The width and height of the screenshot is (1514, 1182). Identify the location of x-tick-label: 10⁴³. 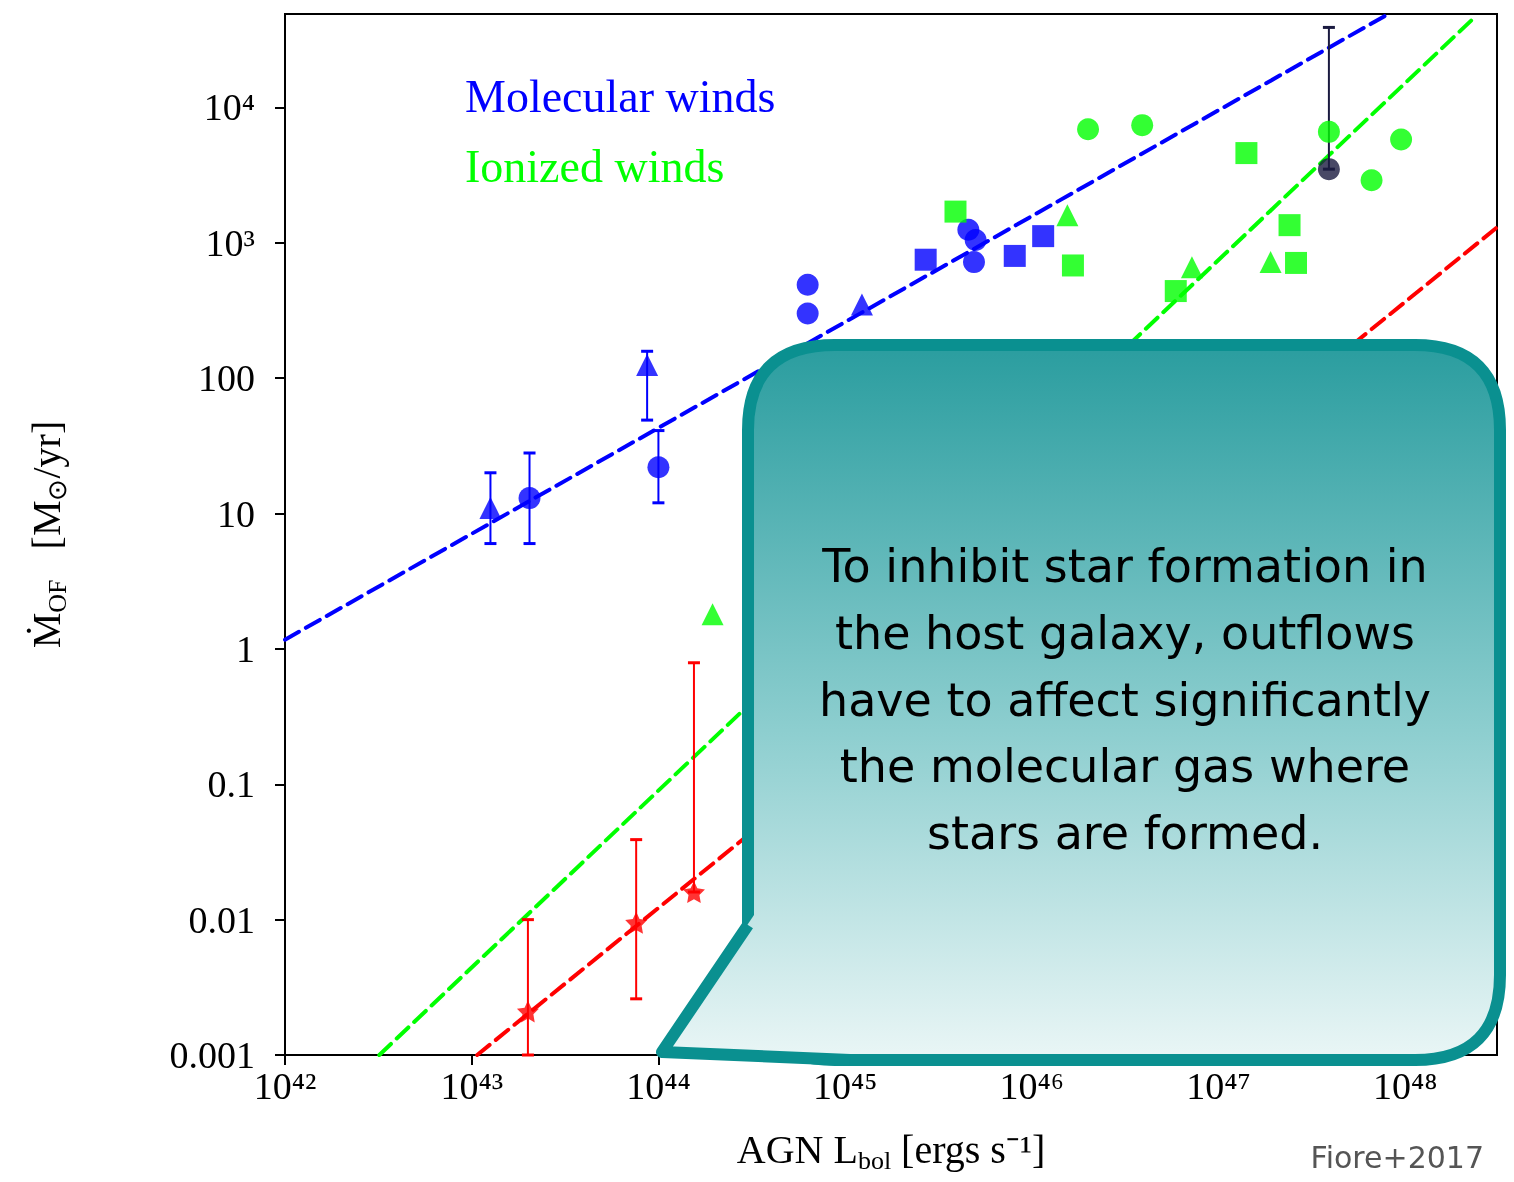
(472, 1086).